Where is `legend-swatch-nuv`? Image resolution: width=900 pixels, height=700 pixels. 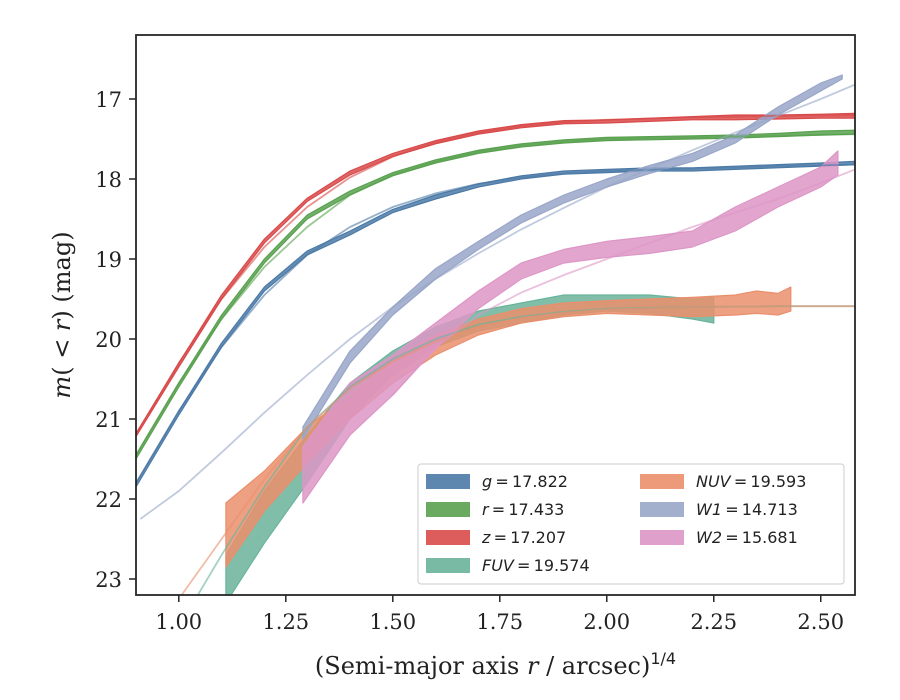 legend-swatch-nuv is located at coordinates (662, 481).